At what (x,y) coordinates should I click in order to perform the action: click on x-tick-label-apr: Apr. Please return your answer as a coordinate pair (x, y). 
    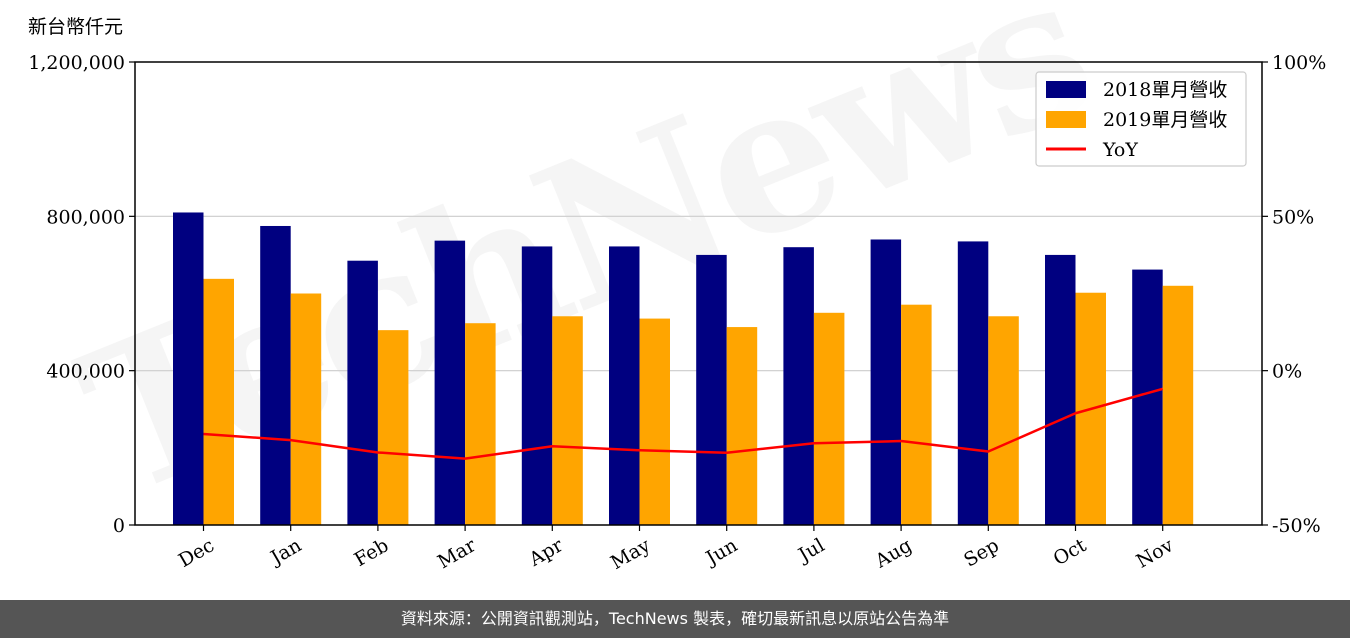
    Looking at the image, I should click on (546, 552).